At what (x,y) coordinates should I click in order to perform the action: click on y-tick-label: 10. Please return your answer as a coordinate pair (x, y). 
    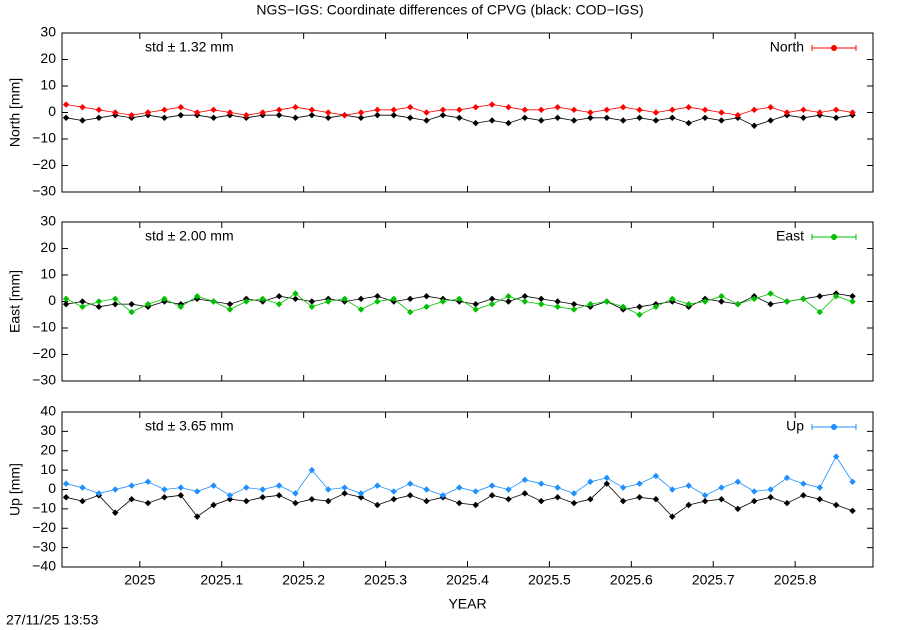
    Looking at the image, I should click on (48, 85).